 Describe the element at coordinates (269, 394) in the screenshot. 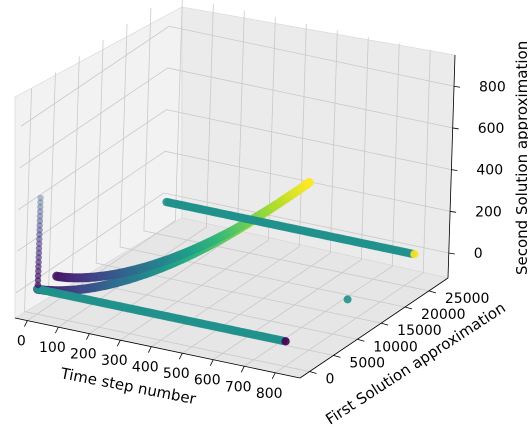

I see `x-tick-label: 800` at that location.